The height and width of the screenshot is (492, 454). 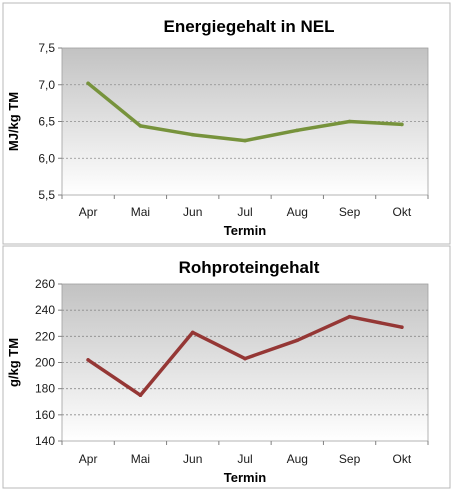 I want to click on y-tick-label: 260, so click(x=45, y=284).